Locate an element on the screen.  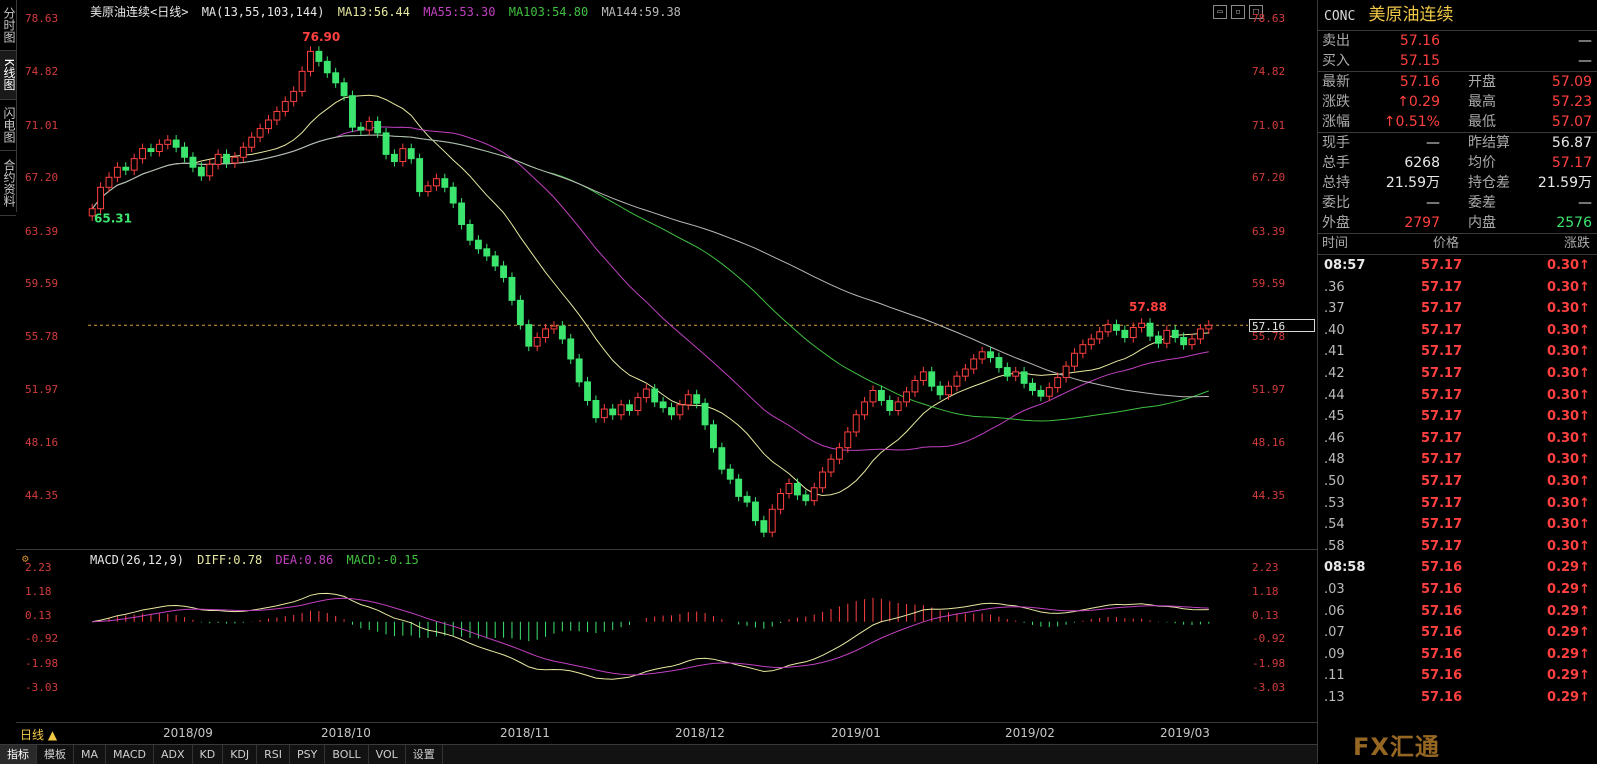
tab-vol: VOL is located at coordinates (387, 754).